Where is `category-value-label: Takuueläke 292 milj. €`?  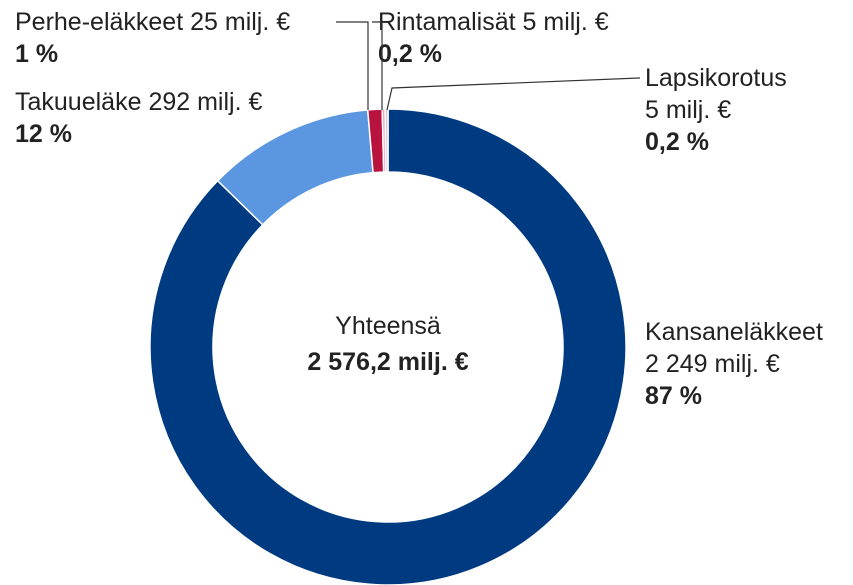 category-value-label: Takuueläke 292 milj. € is located at coordinates (138, 102).